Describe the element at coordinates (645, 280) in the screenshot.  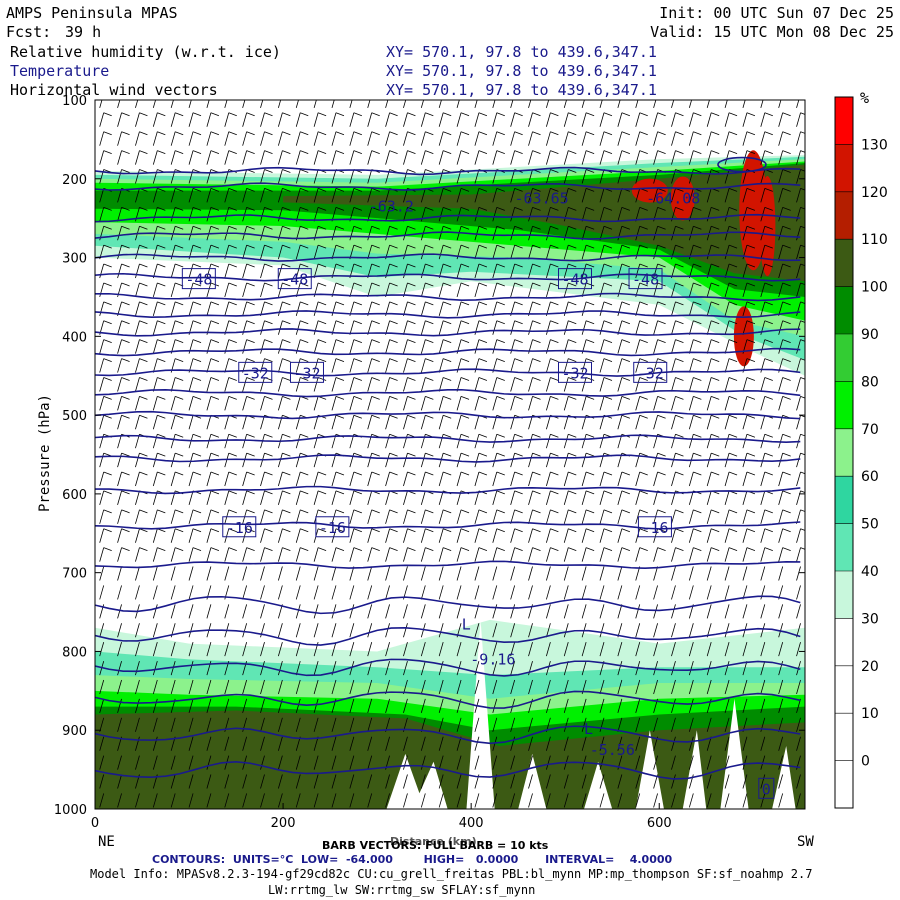
I see `contour-label: -48` at that location.